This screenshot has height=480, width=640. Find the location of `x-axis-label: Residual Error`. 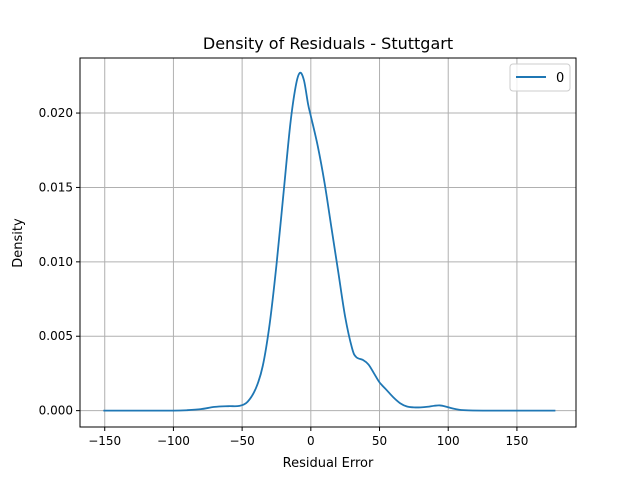

x-axis-label: Residual Error is located at coordinates (328, 463).